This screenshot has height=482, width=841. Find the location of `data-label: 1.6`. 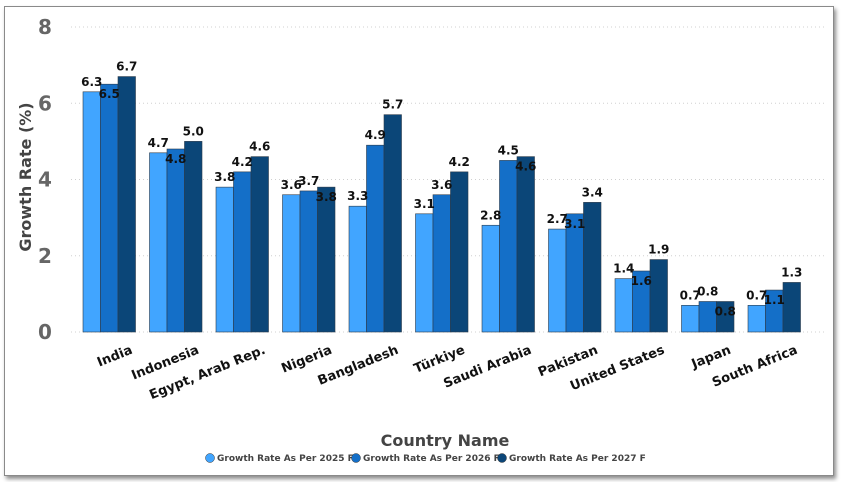

data-label: 1.6 is located at coordinates (641, 281).